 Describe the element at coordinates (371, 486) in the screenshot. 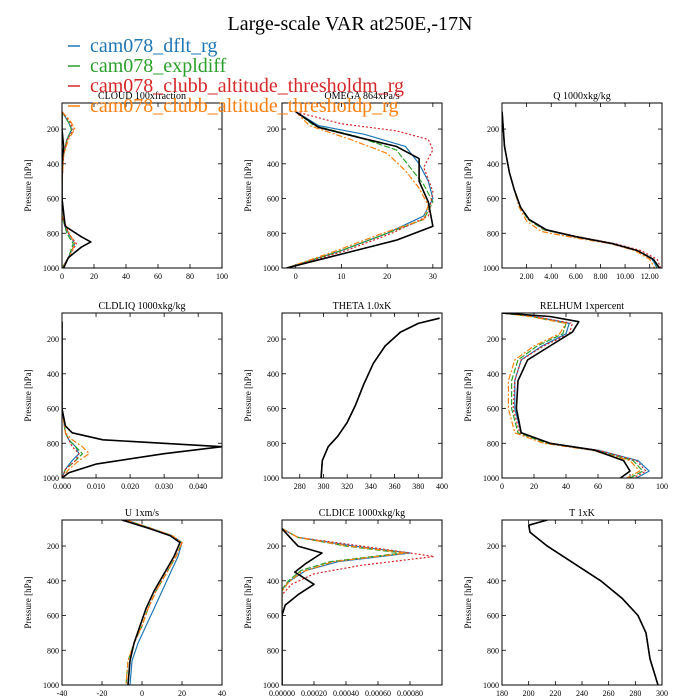

I see `x-tick-label: 340` at that location.